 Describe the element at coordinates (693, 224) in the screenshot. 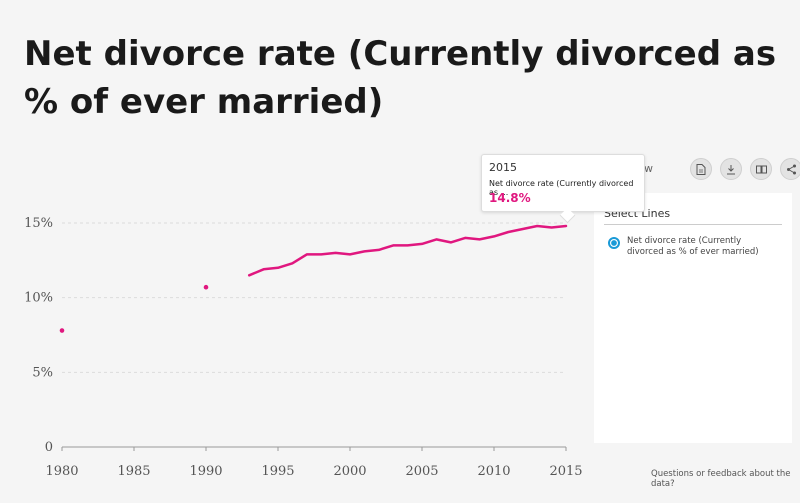

I see `panel-divider` at that location.